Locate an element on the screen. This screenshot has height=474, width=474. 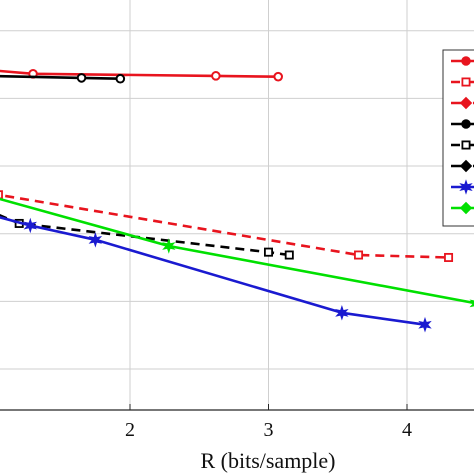
legend is located at coordinates (458, 138).